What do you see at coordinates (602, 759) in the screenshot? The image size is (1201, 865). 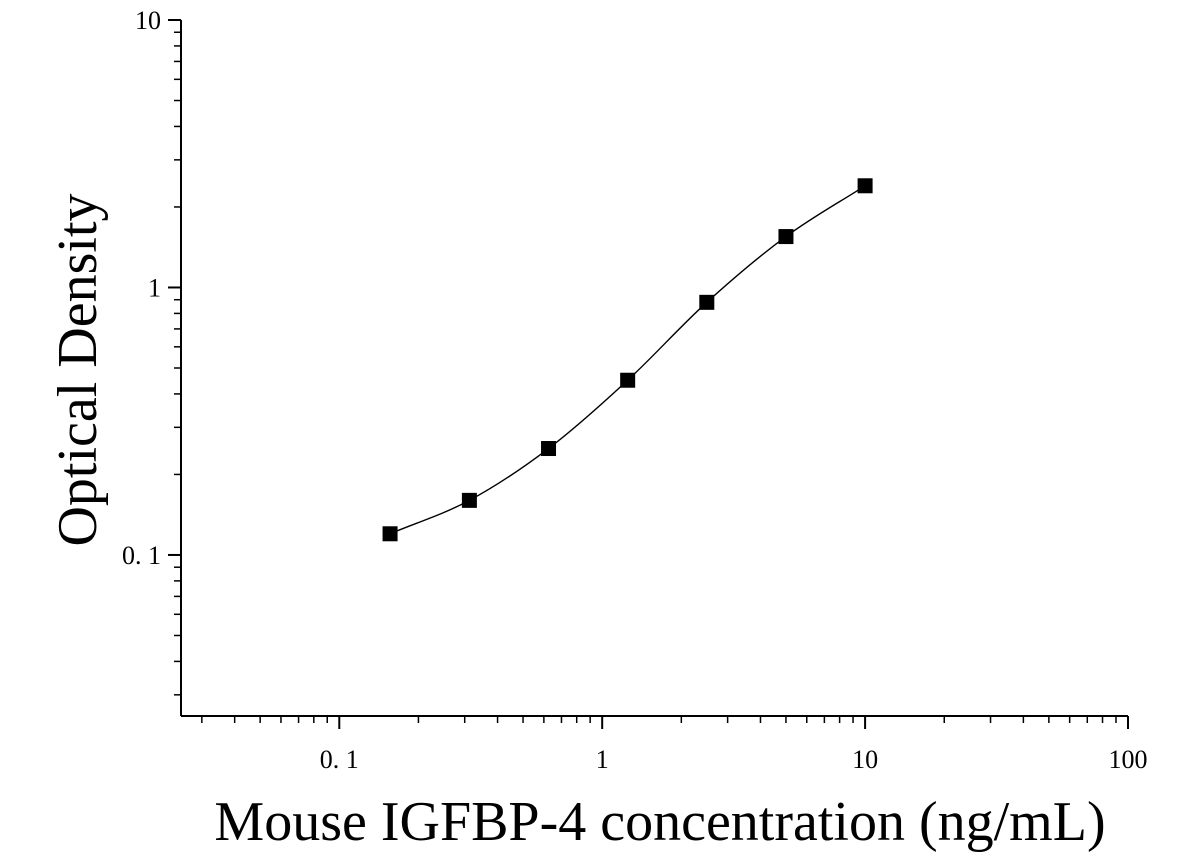 I see `x-tick-label: 1` at bounding box center [602, 759].